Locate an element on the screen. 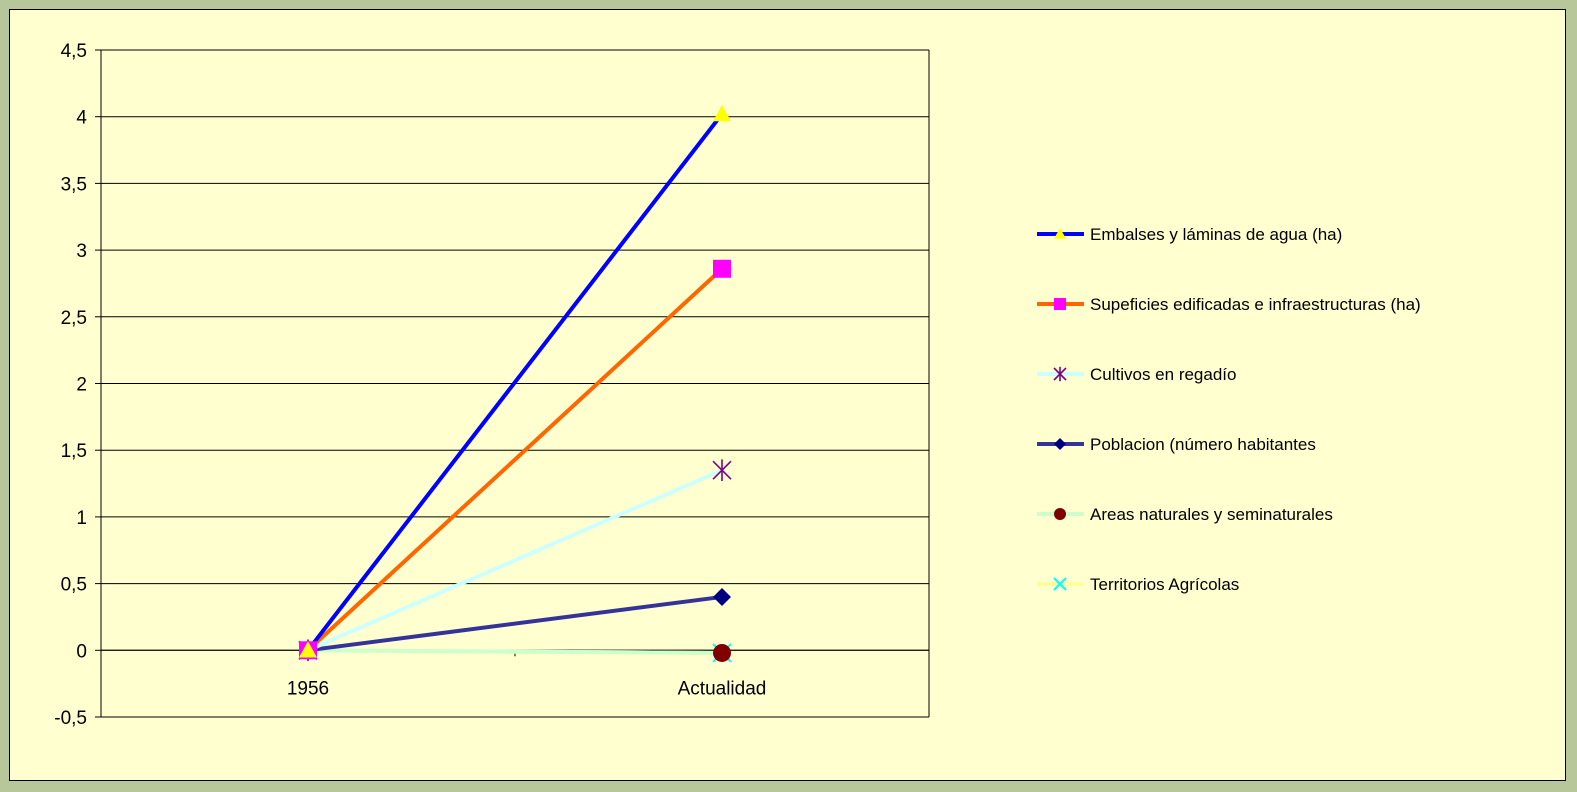 This screenshot has width=1577, height=792. legend-item: Cultivos en regadío is located at coordinates (1136, 374).